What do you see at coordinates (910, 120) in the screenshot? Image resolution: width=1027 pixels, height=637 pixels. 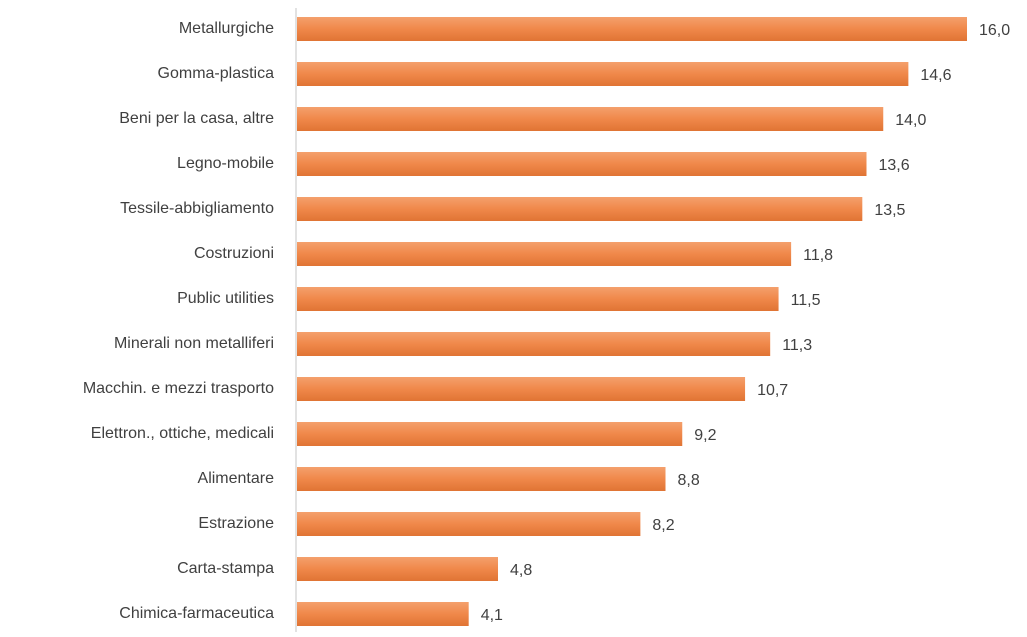 I see `value-label: 14,0` at bounding box center [910, 120].